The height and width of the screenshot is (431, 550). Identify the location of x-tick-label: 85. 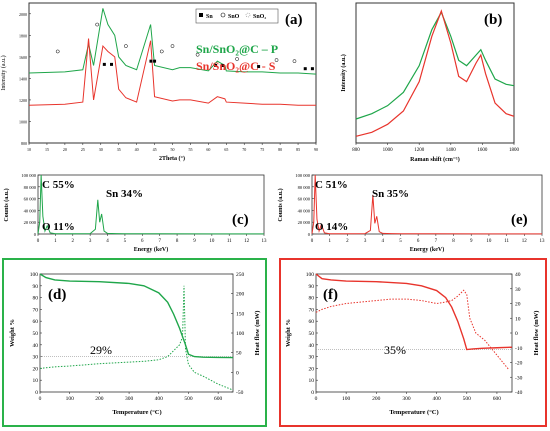
(298, 149).